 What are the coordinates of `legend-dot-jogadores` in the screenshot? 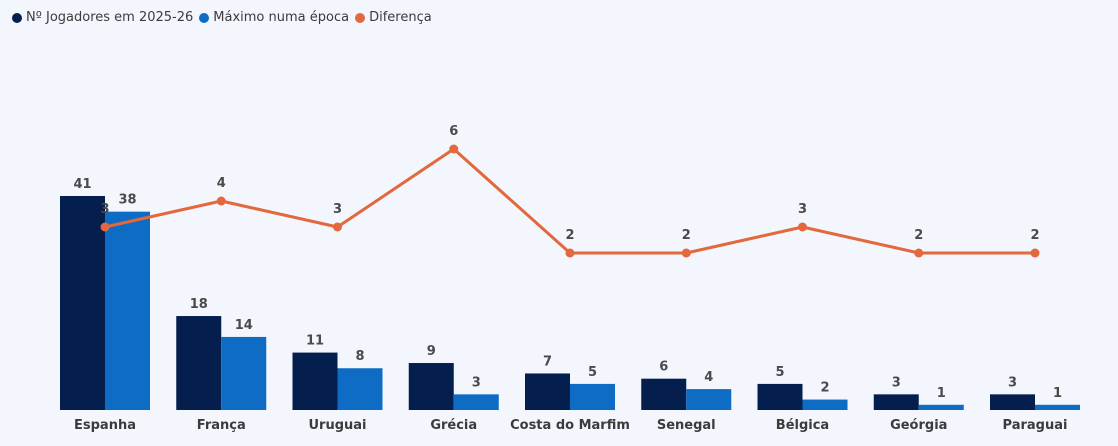 It's located at (17, 17).